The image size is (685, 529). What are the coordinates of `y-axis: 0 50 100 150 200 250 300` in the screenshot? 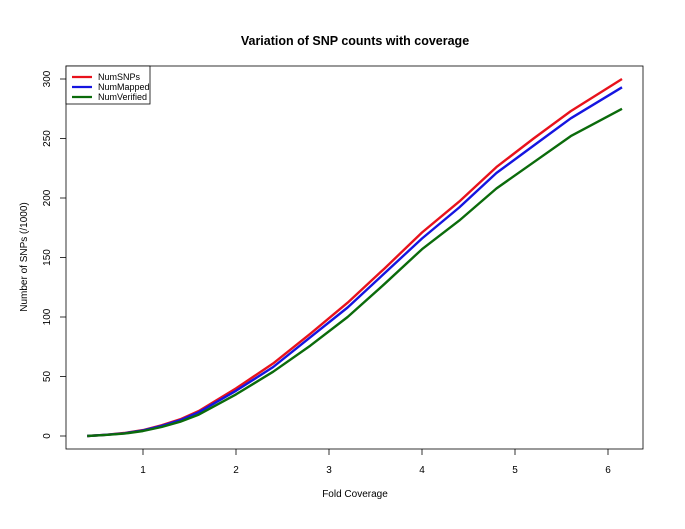 It's located at (54, 254).